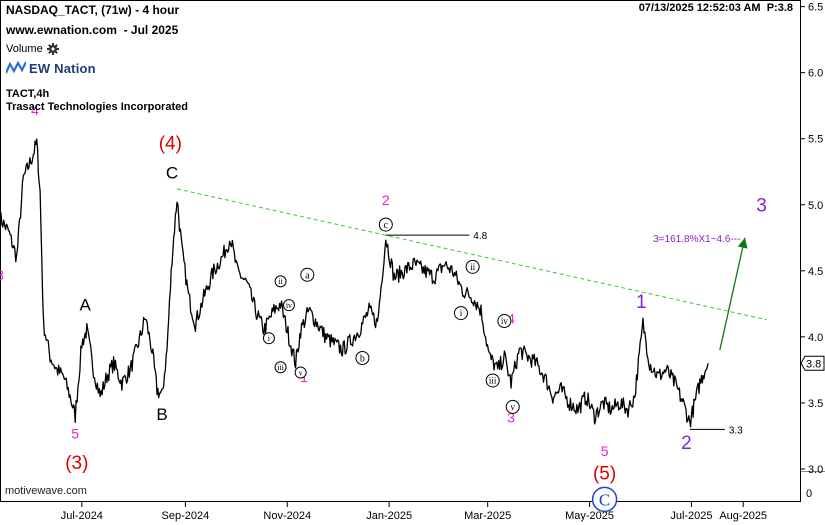  I want to click on ticker-line: TACT,4h, so click(28, 94).